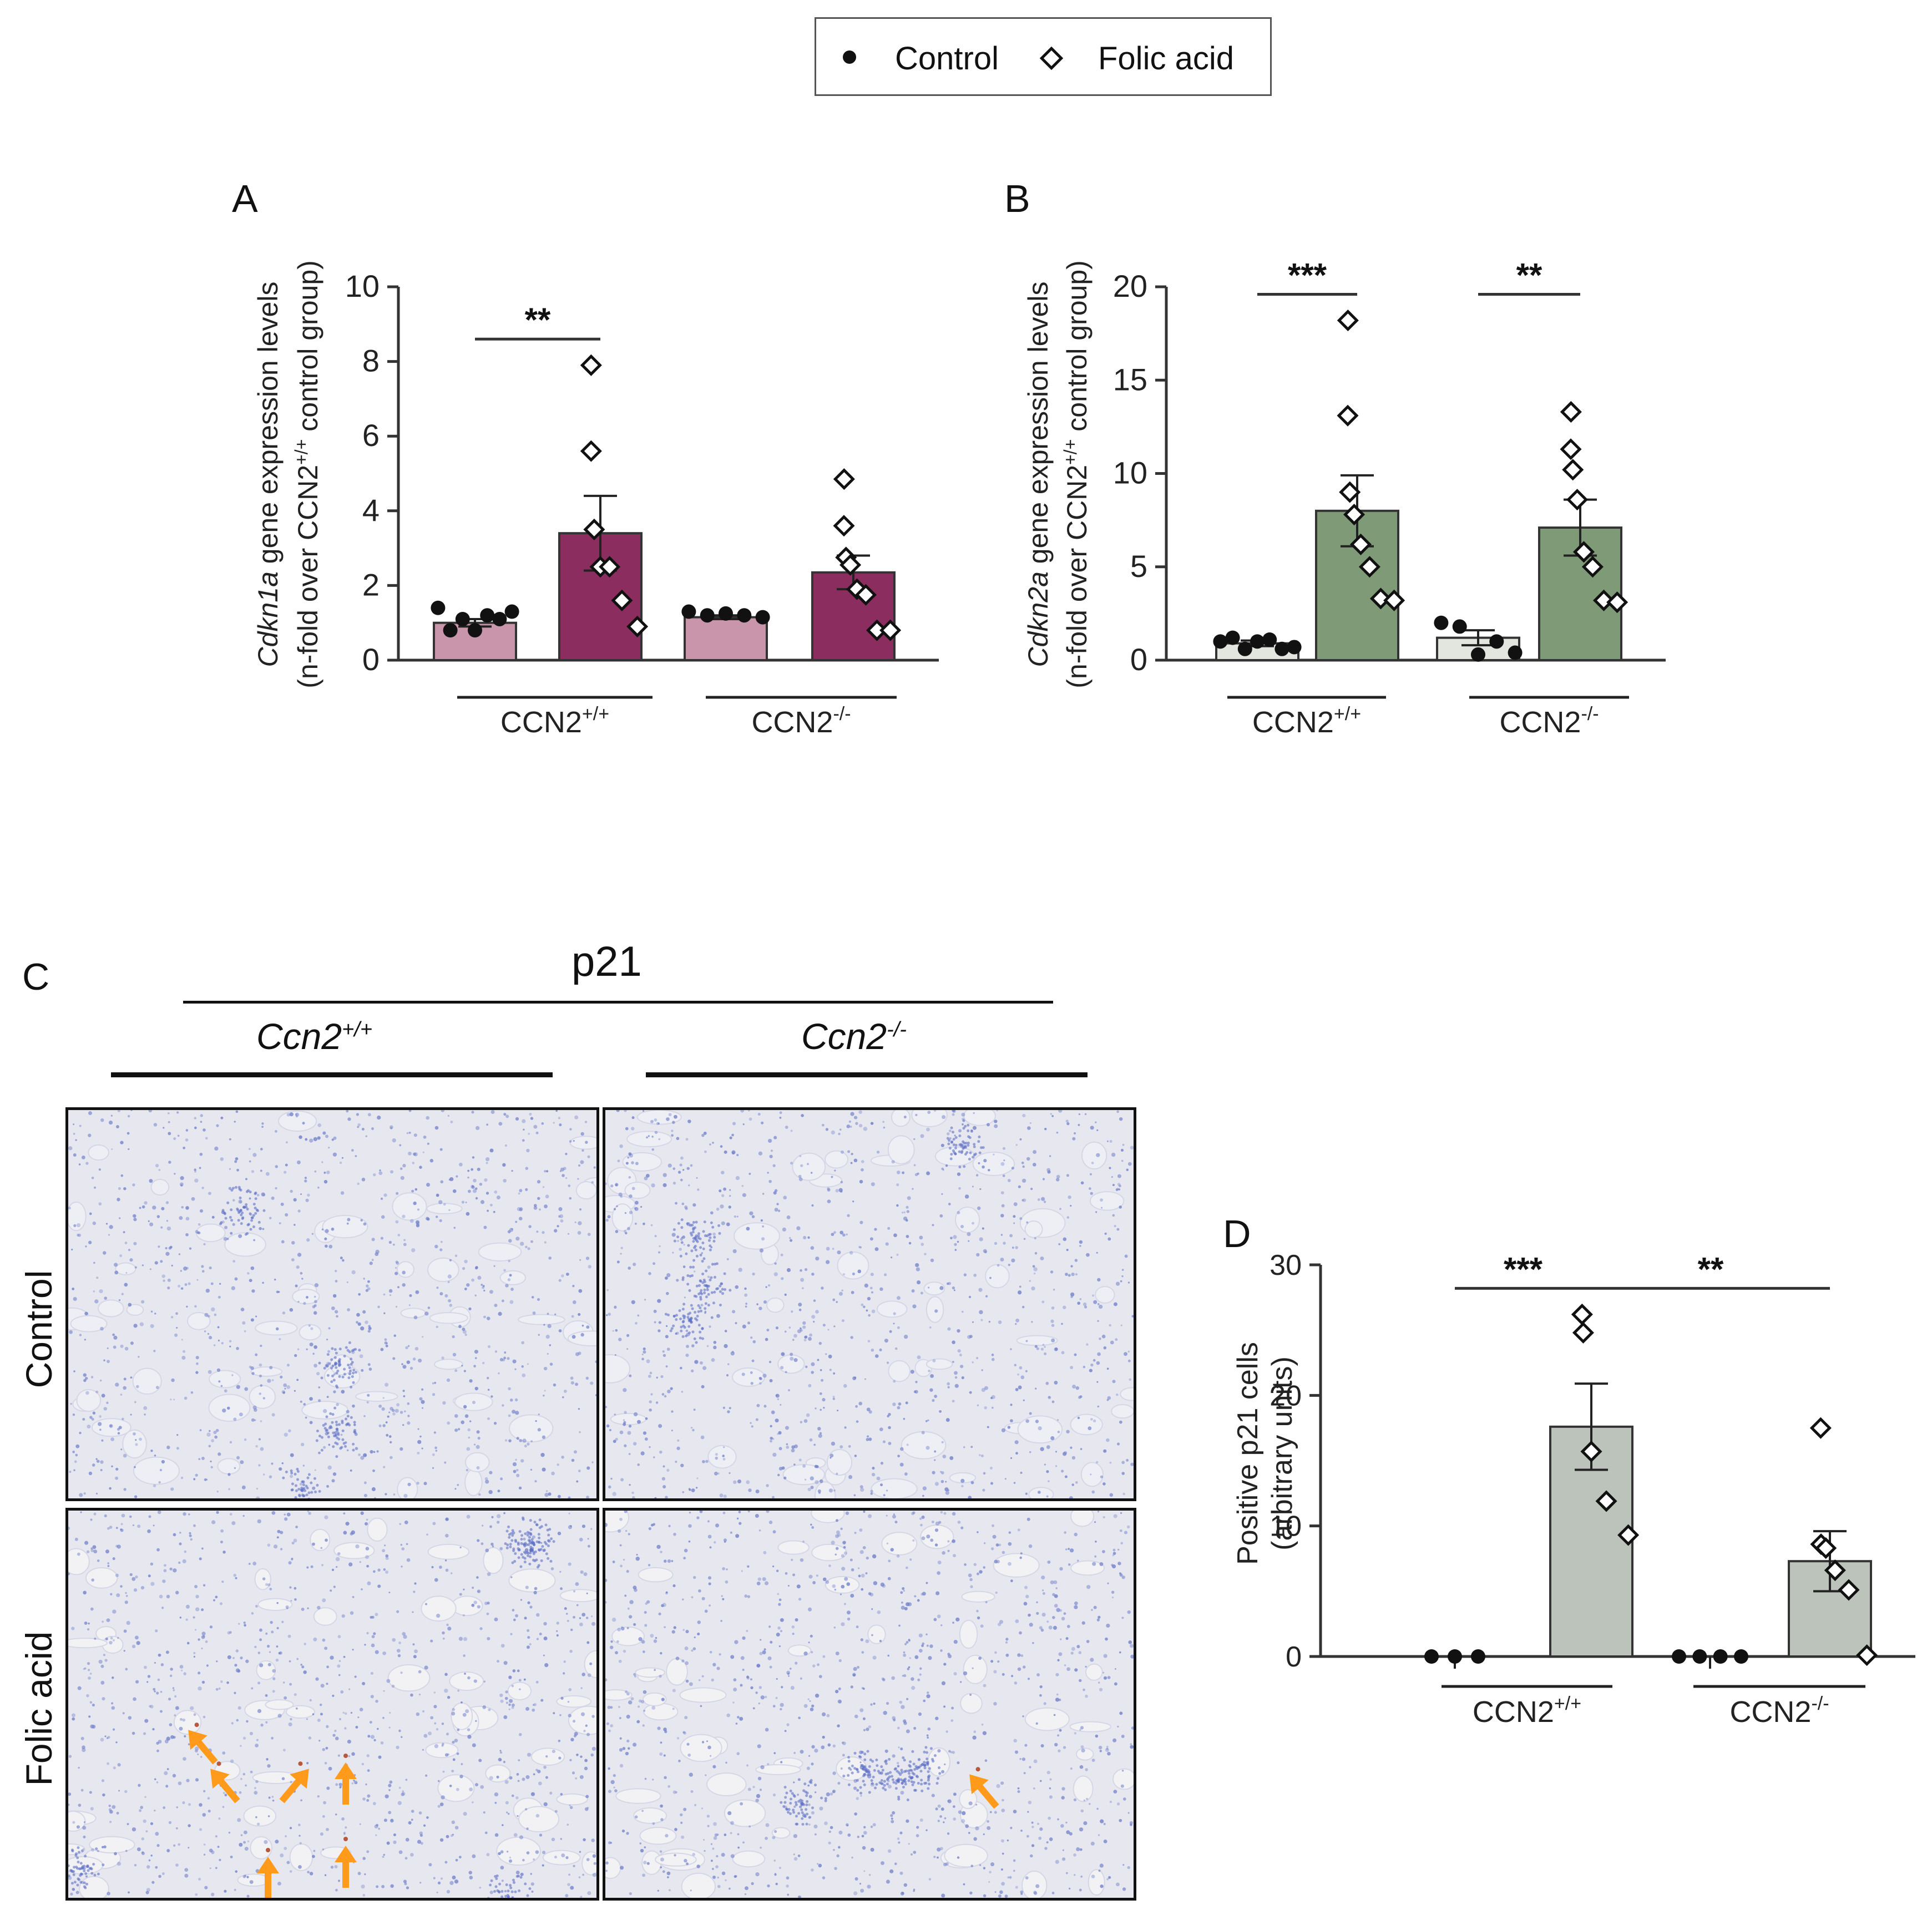 This screenshot has width=1932, height=1910. I want to click on micrograph-ko-control, so click(870, 1304).